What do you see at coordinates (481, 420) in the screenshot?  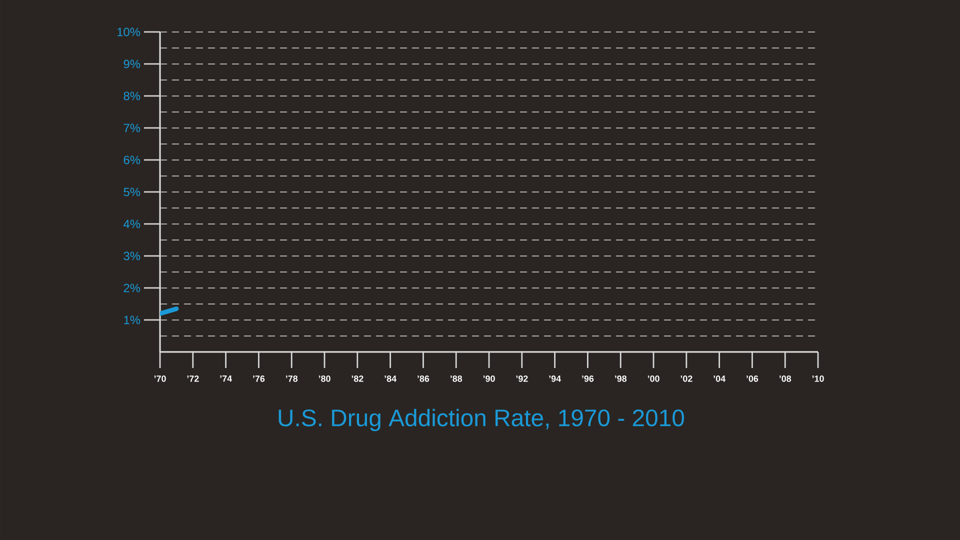 I see `text: U.S. Drug Addiction Rate, 1970 - 2010` at bounding box center [481, 420].